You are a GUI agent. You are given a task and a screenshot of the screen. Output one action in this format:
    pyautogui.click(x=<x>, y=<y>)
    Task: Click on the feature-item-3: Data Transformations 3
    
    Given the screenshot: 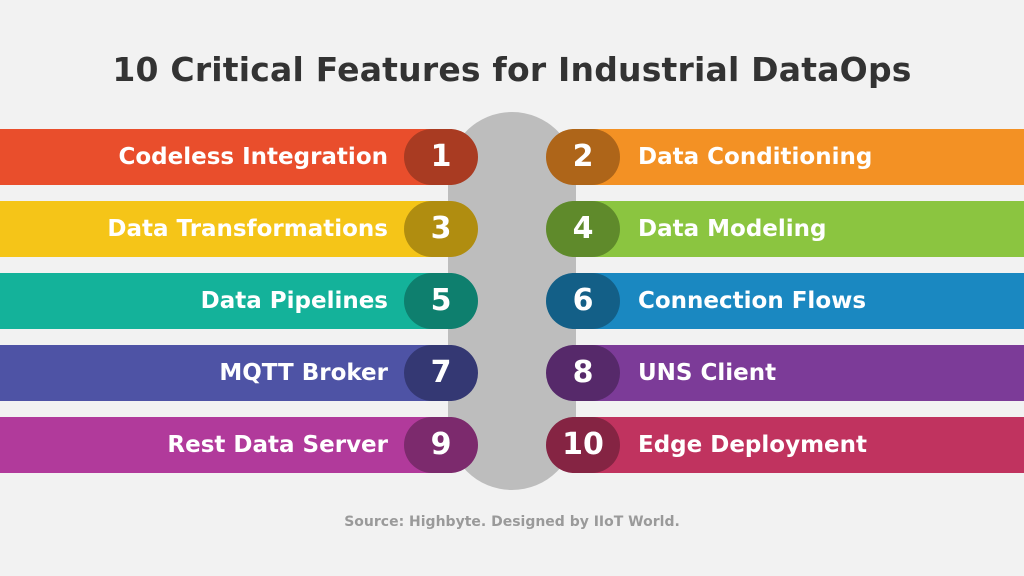 What is the action you would take?
    pyautogui.click(x=239, y=229)
    